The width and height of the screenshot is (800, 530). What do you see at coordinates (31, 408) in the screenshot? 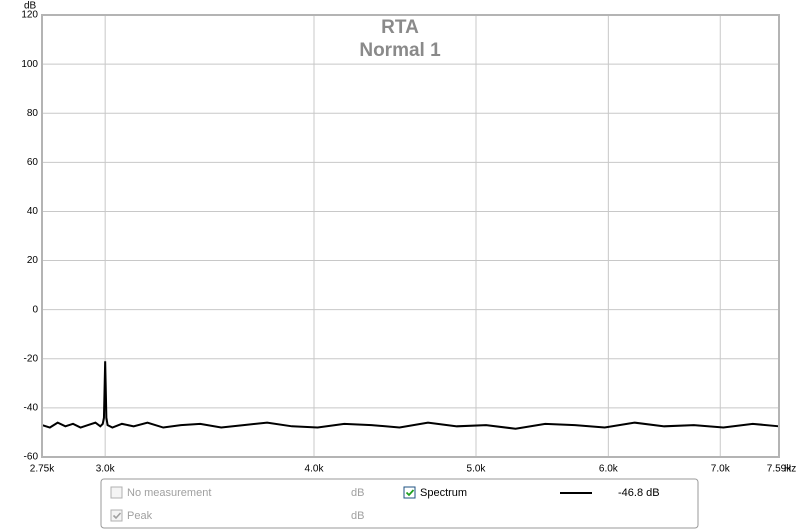
I see `y-tick-label: -40` at bounding box center [31, 408].